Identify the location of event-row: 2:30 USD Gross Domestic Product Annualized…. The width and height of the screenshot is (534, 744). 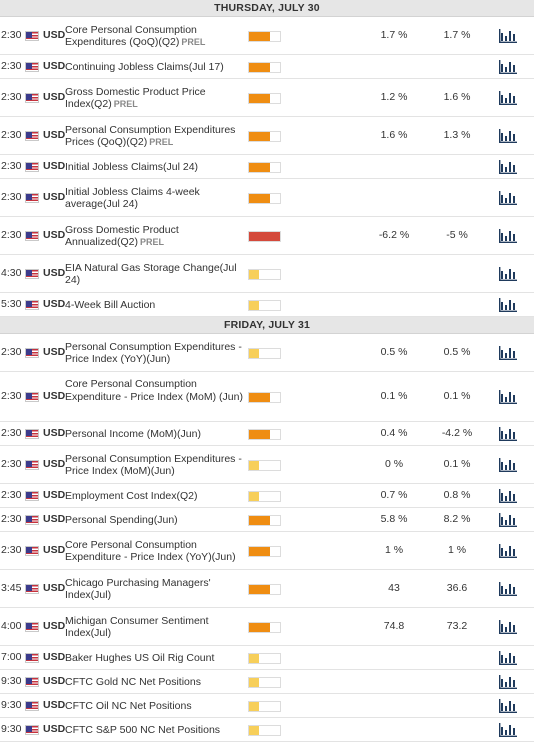
(267, 236).